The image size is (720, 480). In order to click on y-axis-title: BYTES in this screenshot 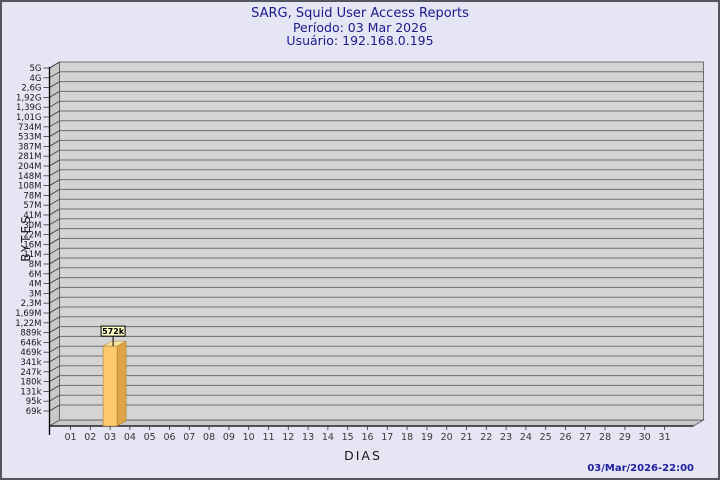, I will do `click(26, 238)`.